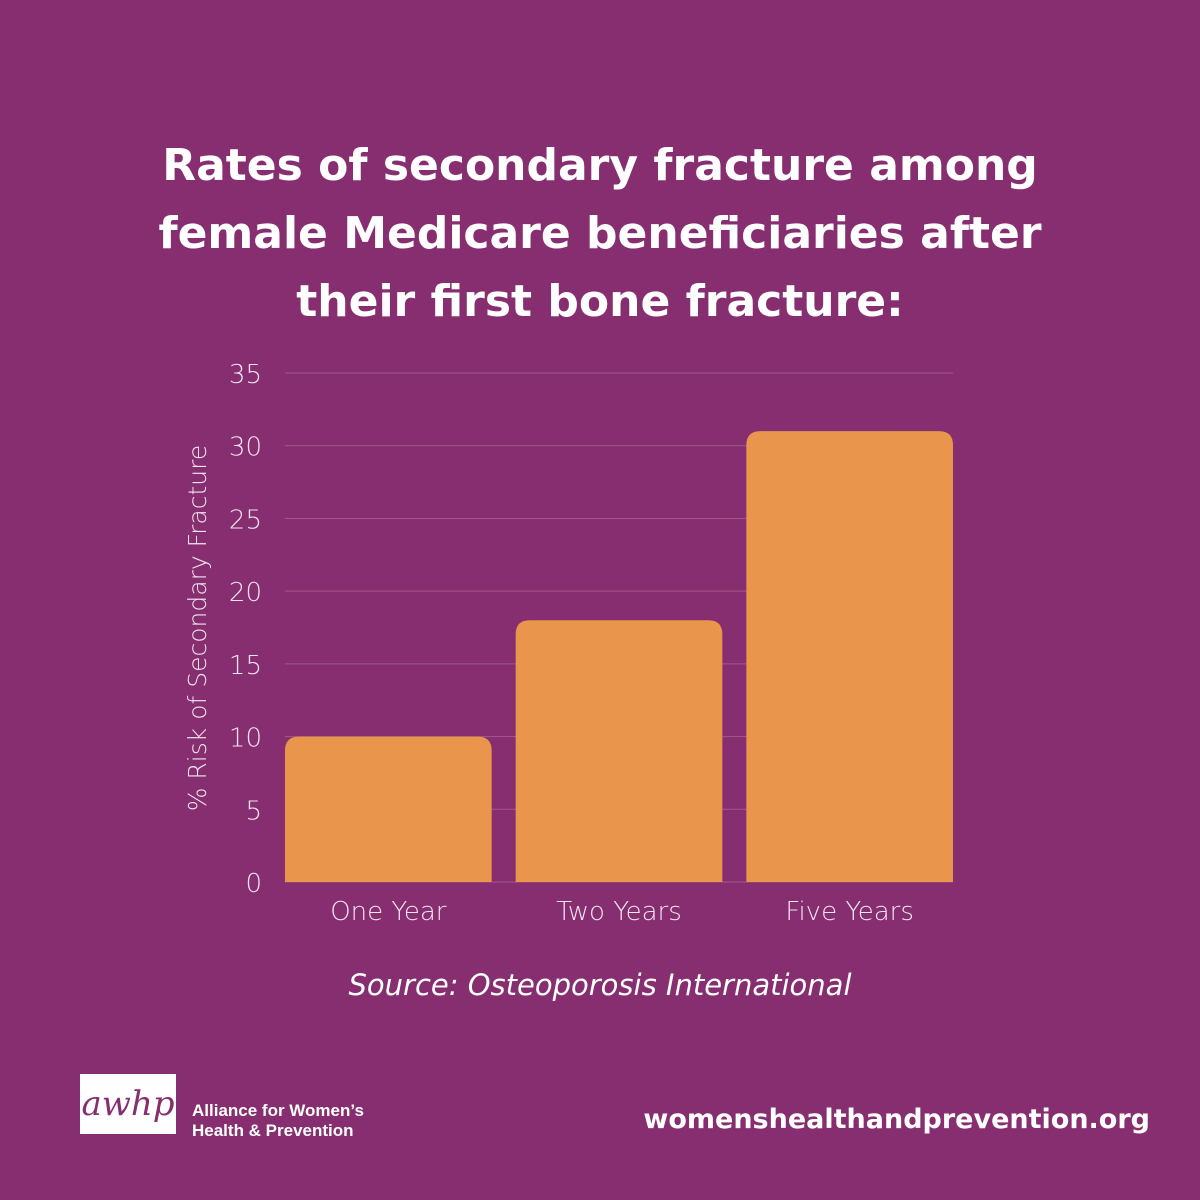 This screenshot has width=1200, height=1200. What do you see at coordinates (253, 811) in the screenshot?
I see `y-tick-label-5: 5` at bounding box center [253, 811].